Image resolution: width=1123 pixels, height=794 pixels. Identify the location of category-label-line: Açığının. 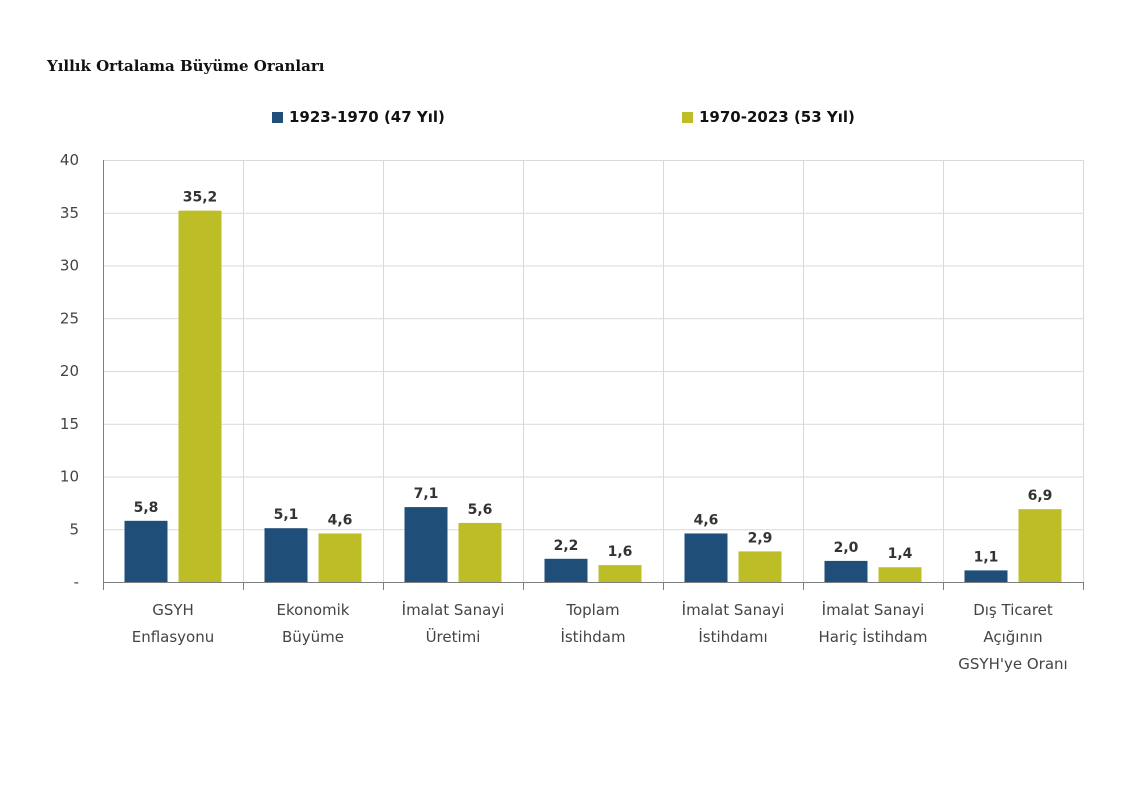
(1012, 637).